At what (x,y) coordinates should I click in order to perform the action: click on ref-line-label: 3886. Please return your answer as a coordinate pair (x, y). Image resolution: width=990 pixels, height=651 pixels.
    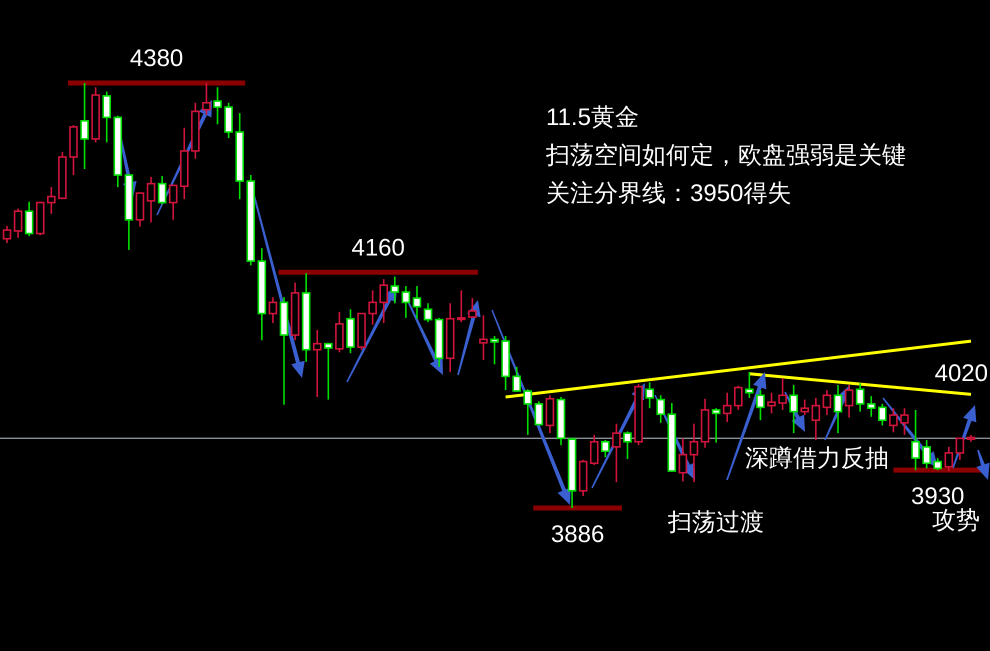
    Looking at the image, I should click on (577, 534).